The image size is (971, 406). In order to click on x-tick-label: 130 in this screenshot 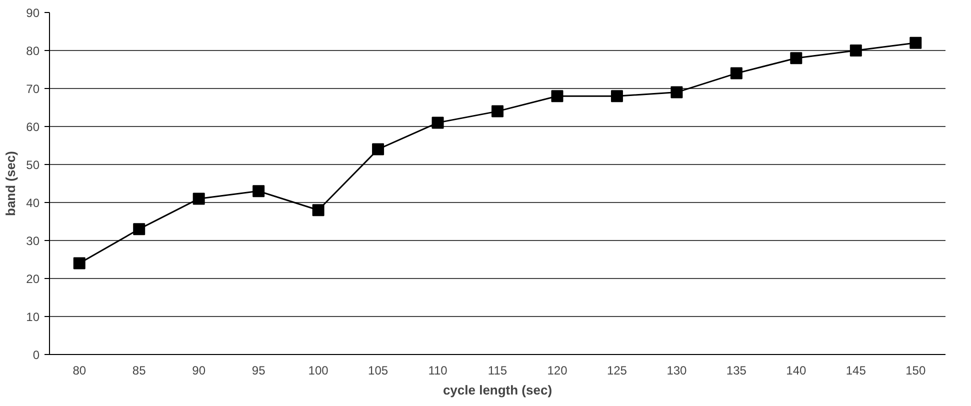, I will do `click(677, 371)`.